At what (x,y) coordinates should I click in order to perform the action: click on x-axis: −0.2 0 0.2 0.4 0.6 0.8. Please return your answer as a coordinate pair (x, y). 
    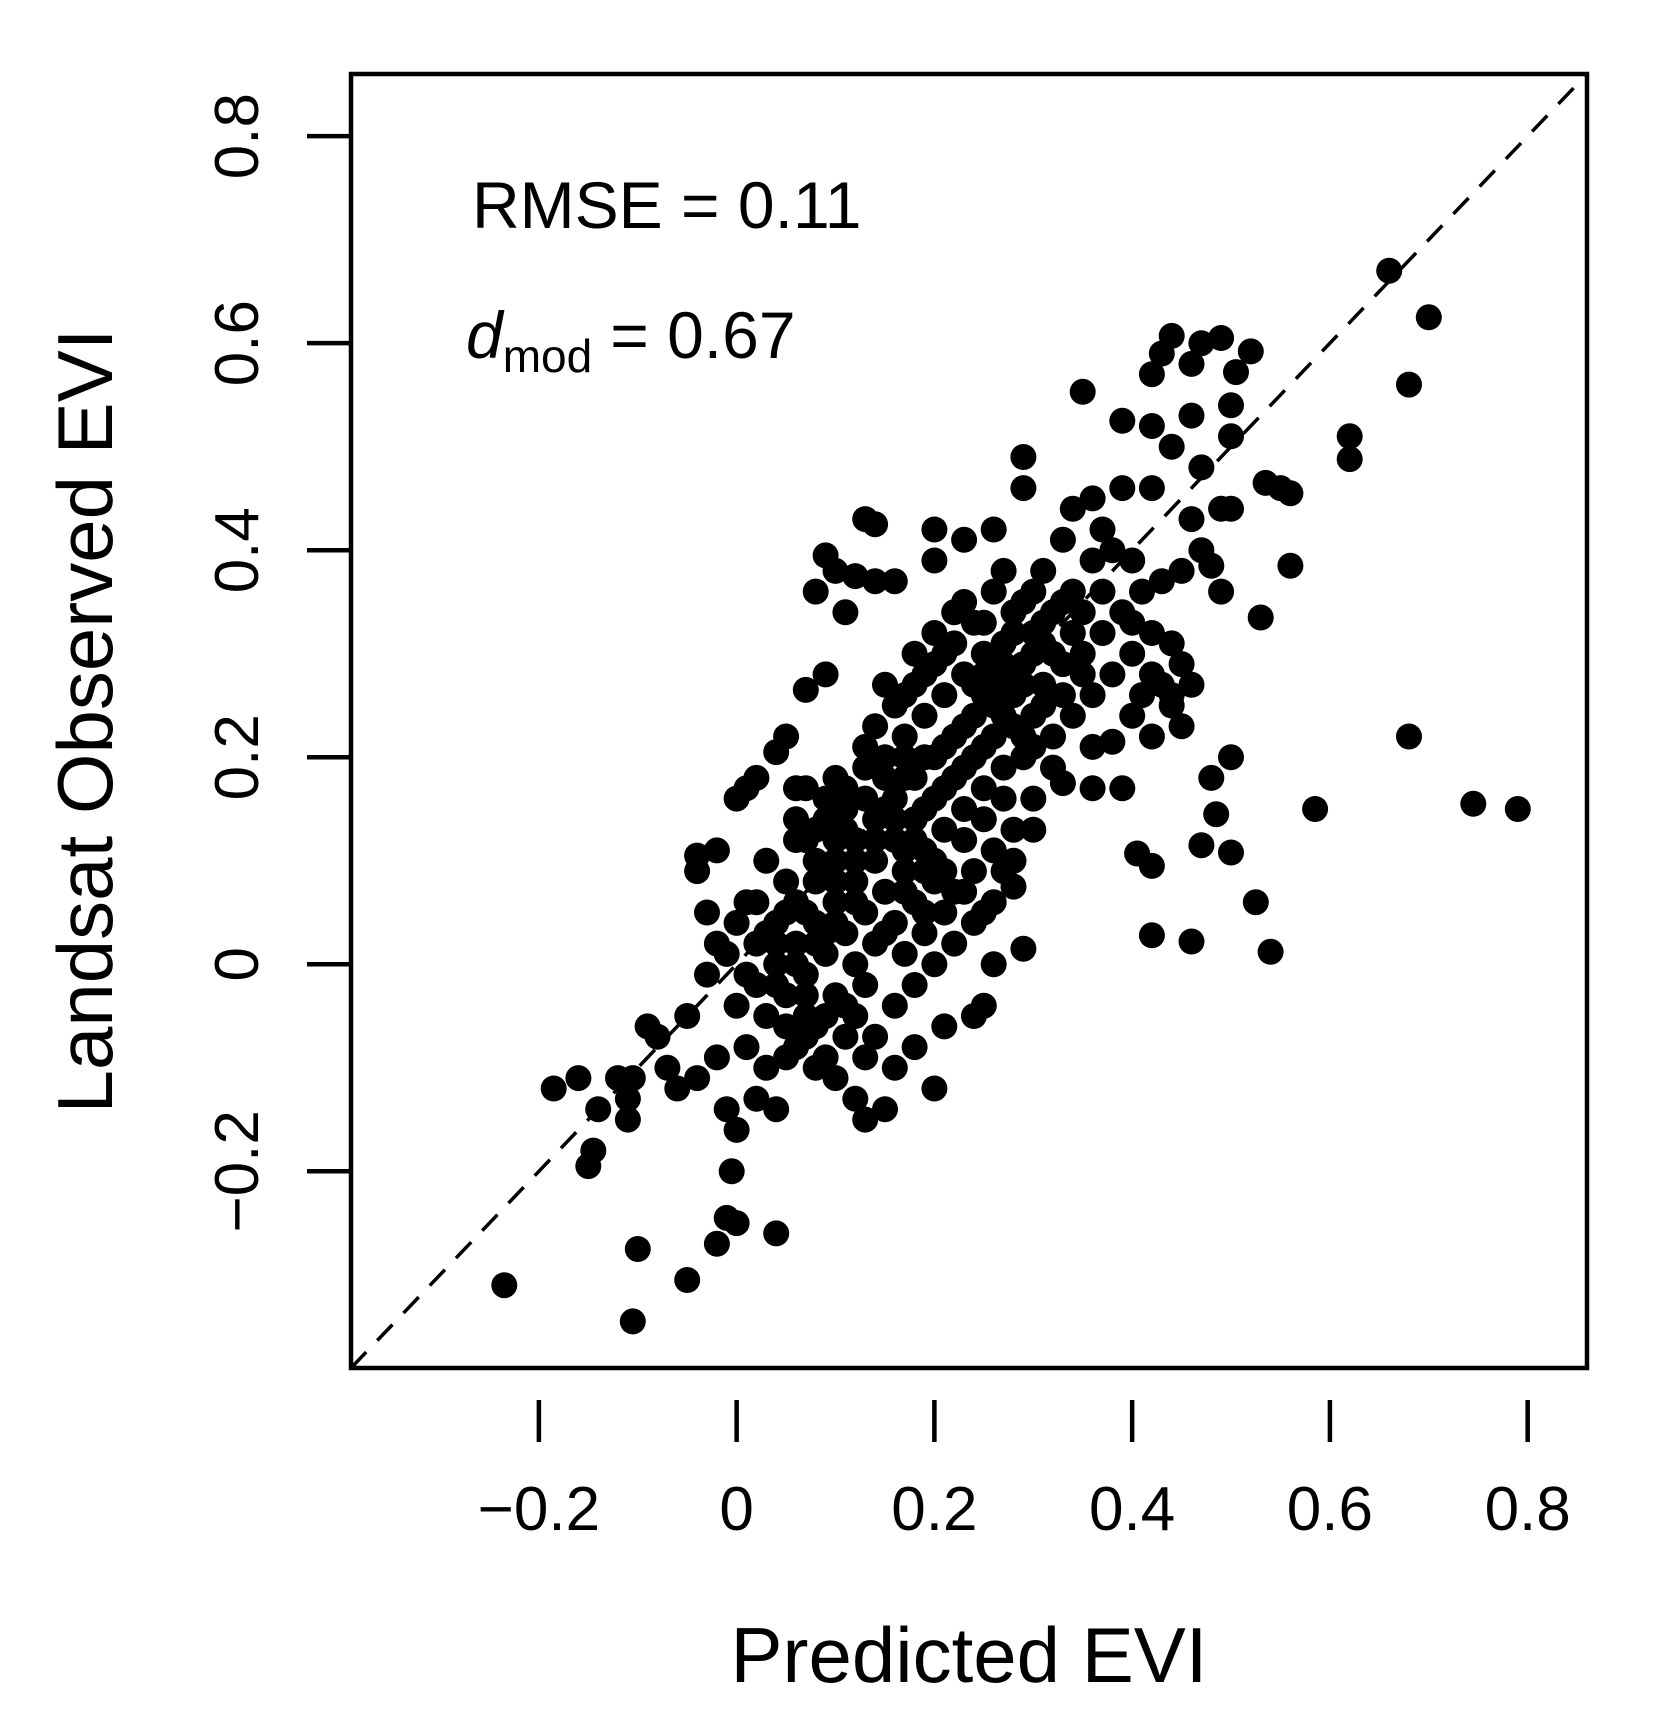
    Looking at the image, I should click on (1024, 1472).